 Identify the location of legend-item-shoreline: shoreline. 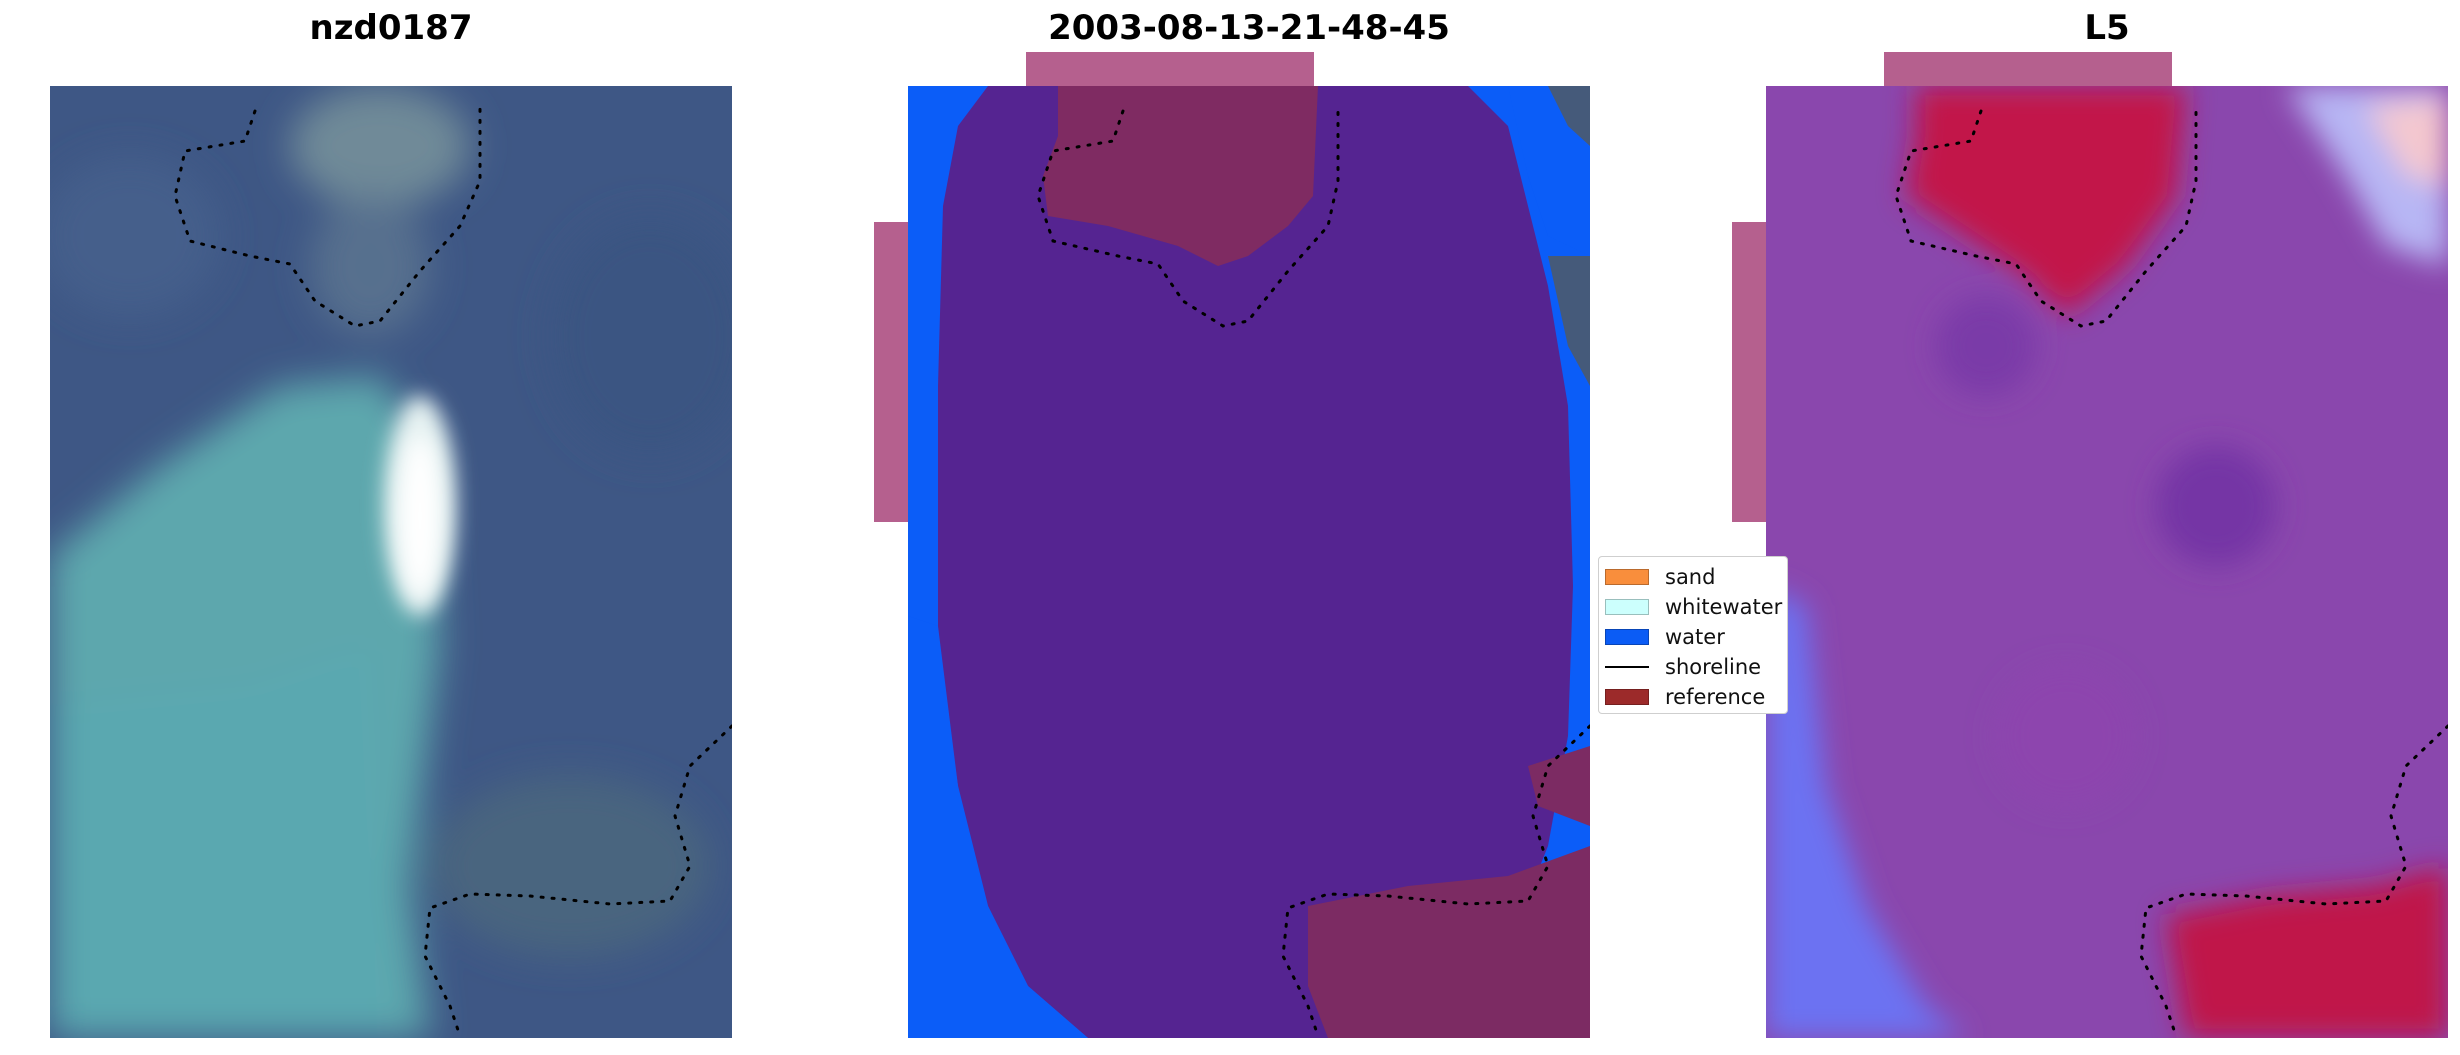
(1683, 667).